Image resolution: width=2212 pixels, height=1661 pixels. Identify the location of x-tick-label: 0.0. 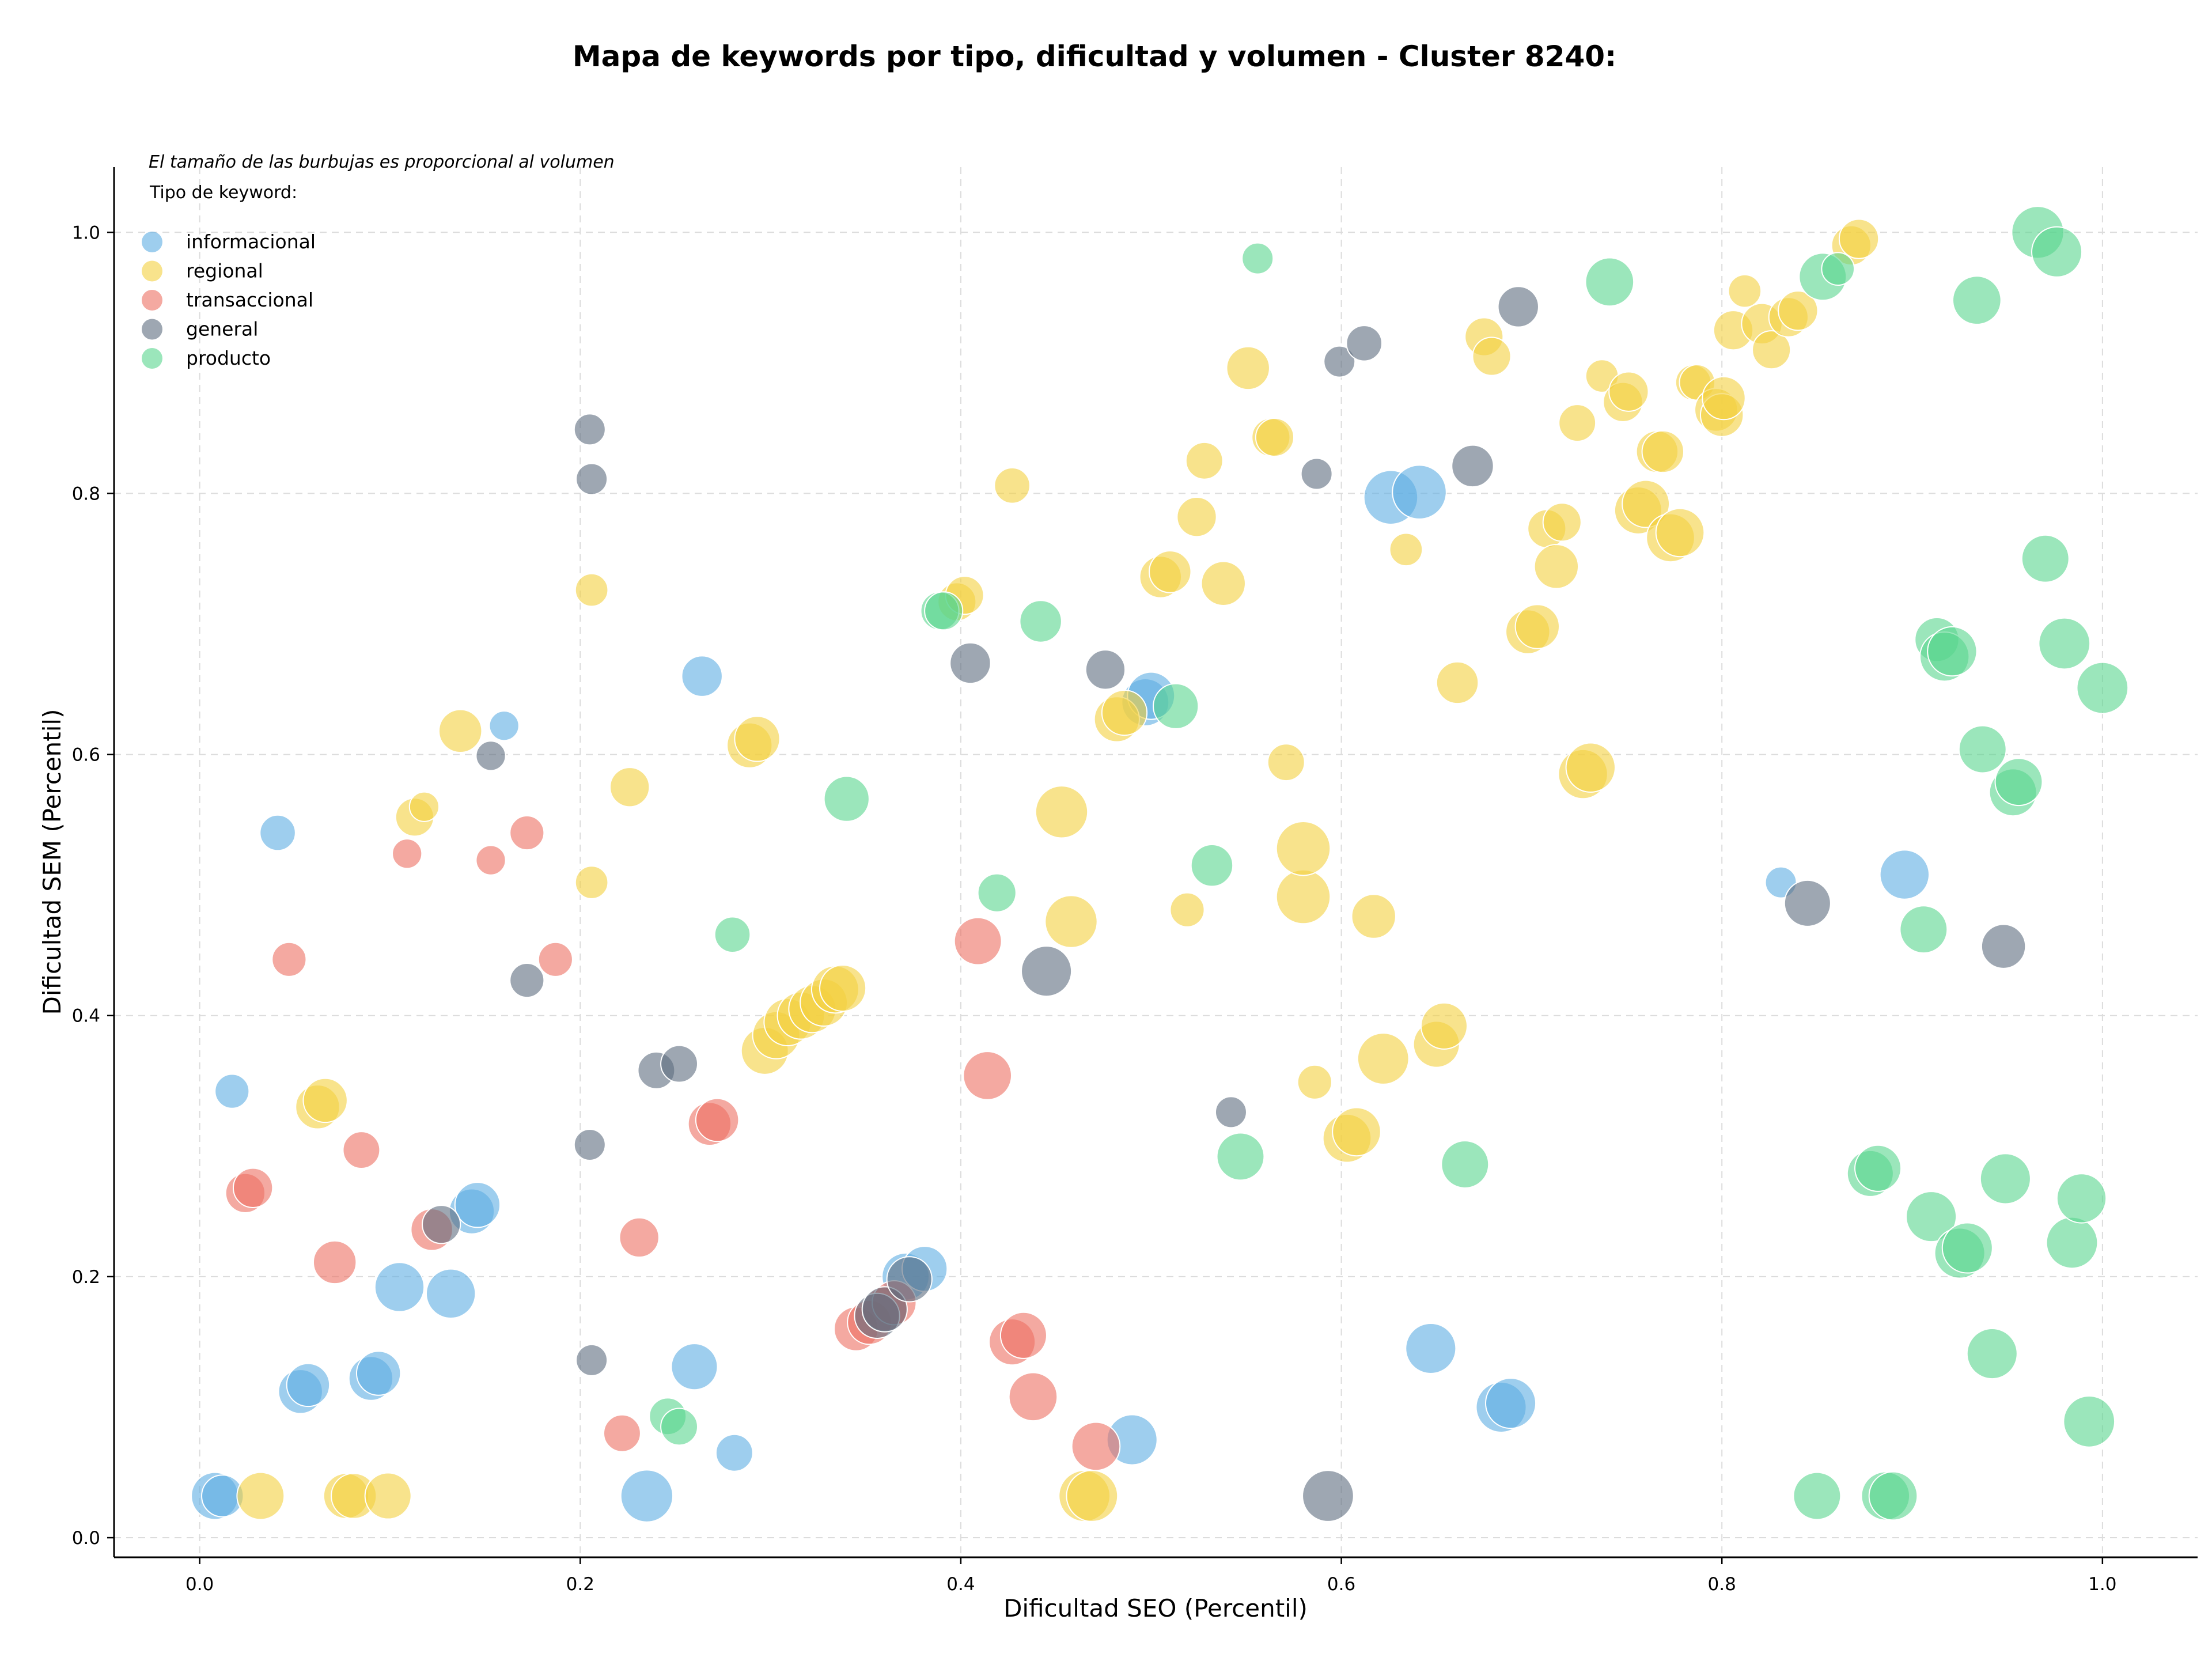
(199, 1584).